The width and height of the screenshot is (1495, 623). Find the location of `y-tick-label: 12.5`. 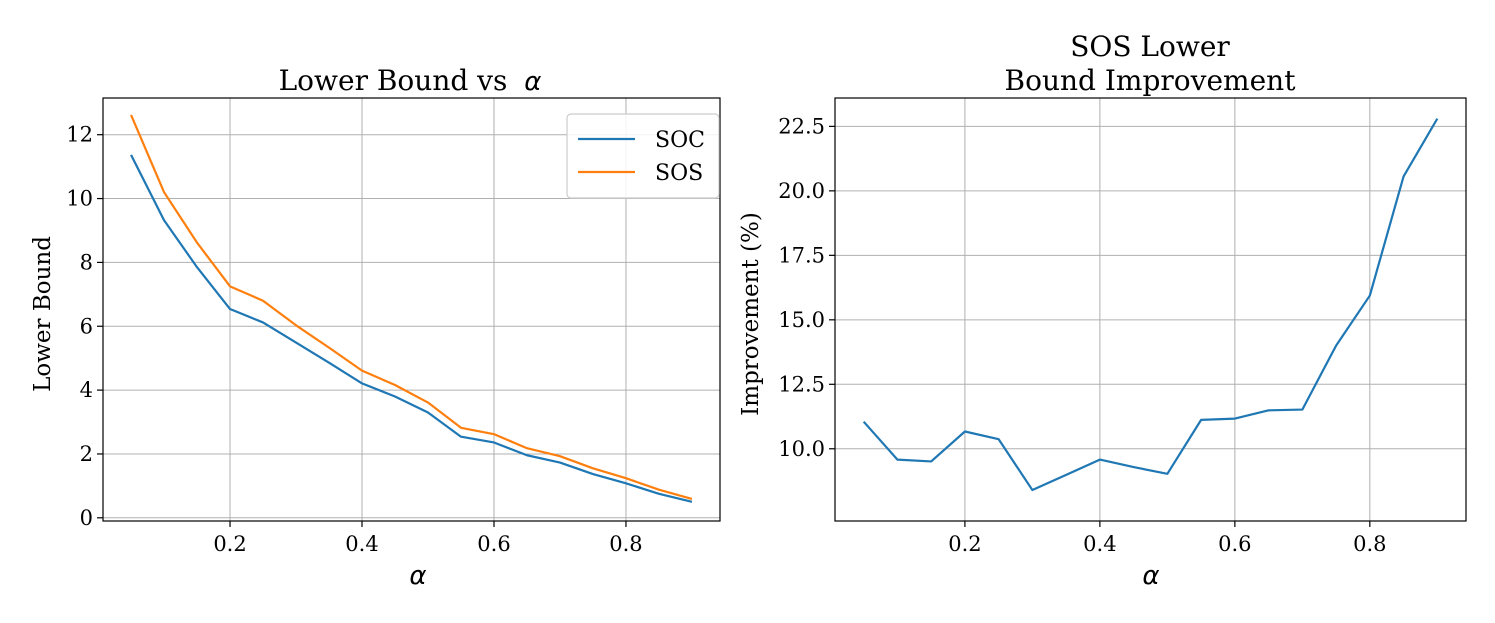

y-tick-label: 12.5 is located at coordinates (801, 384).